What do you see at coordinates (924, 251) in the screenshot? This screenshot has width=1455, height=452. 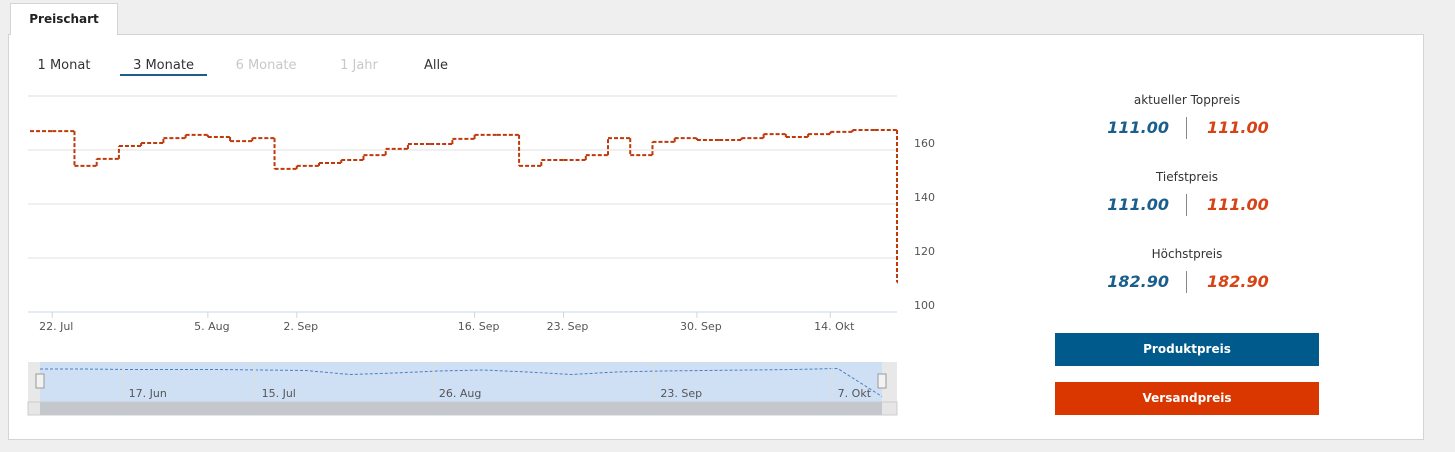 I see `y-tick-label: 120` at bounding box center [924, 251].